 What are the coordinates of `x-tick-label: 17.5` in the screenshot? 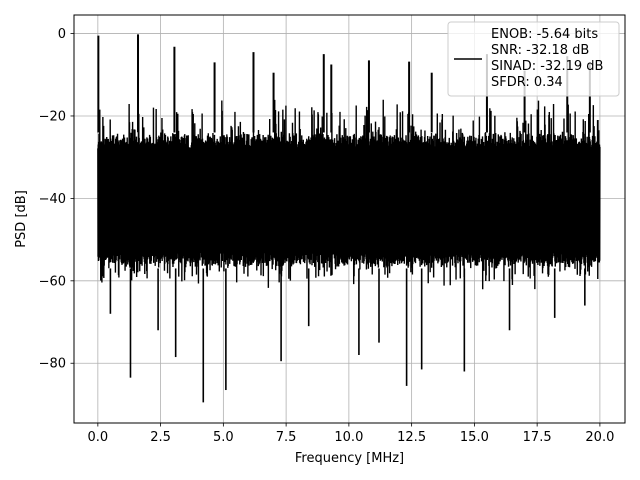 It's located at (537, 437).